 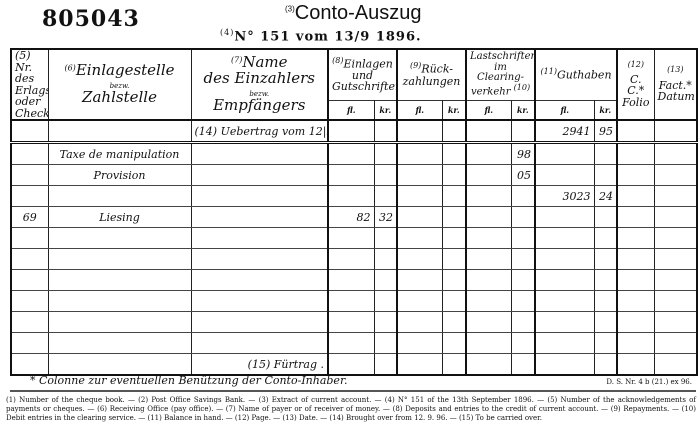 What do you see at coordinates (635, 64) in the screenshot?
I see `marker: (12)` at bounding box center [635, 64].